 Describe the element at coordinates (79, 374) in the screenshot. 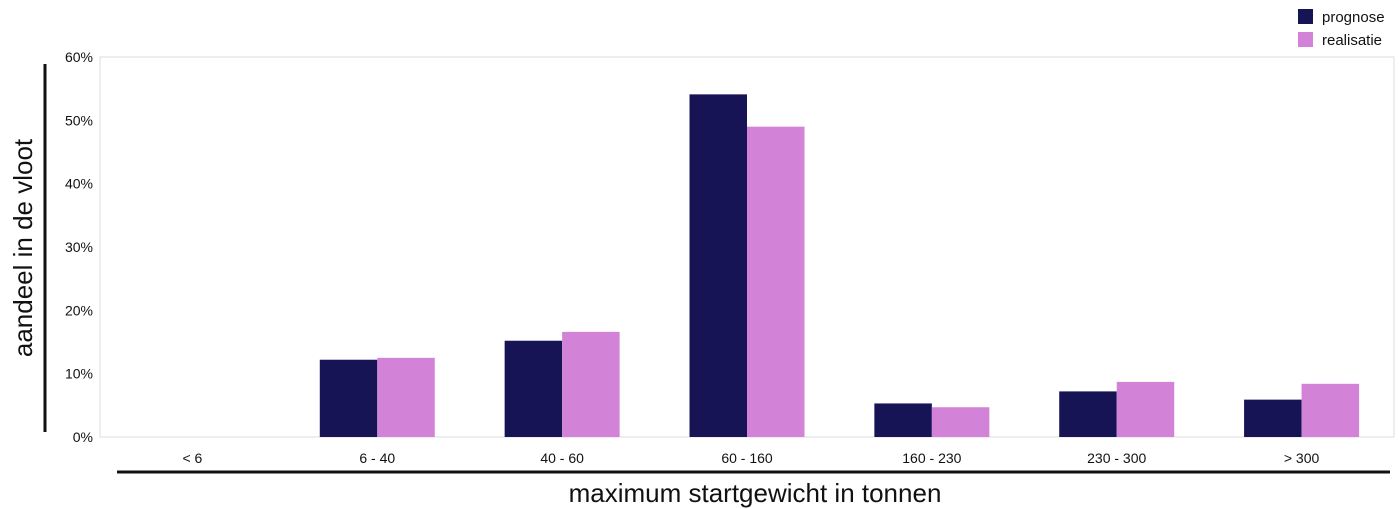

I see `y-tick-label: 10%` at that location.